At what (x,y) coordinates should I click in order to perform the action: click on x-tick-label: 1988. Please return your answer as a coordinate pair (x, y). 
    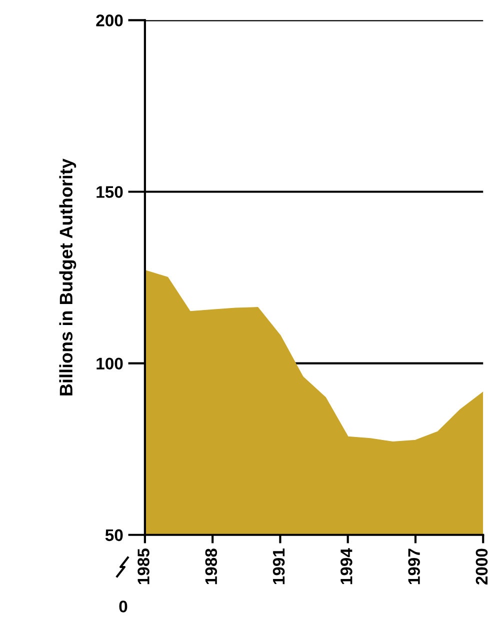
    Looking at the image, I should click on (211, 566).